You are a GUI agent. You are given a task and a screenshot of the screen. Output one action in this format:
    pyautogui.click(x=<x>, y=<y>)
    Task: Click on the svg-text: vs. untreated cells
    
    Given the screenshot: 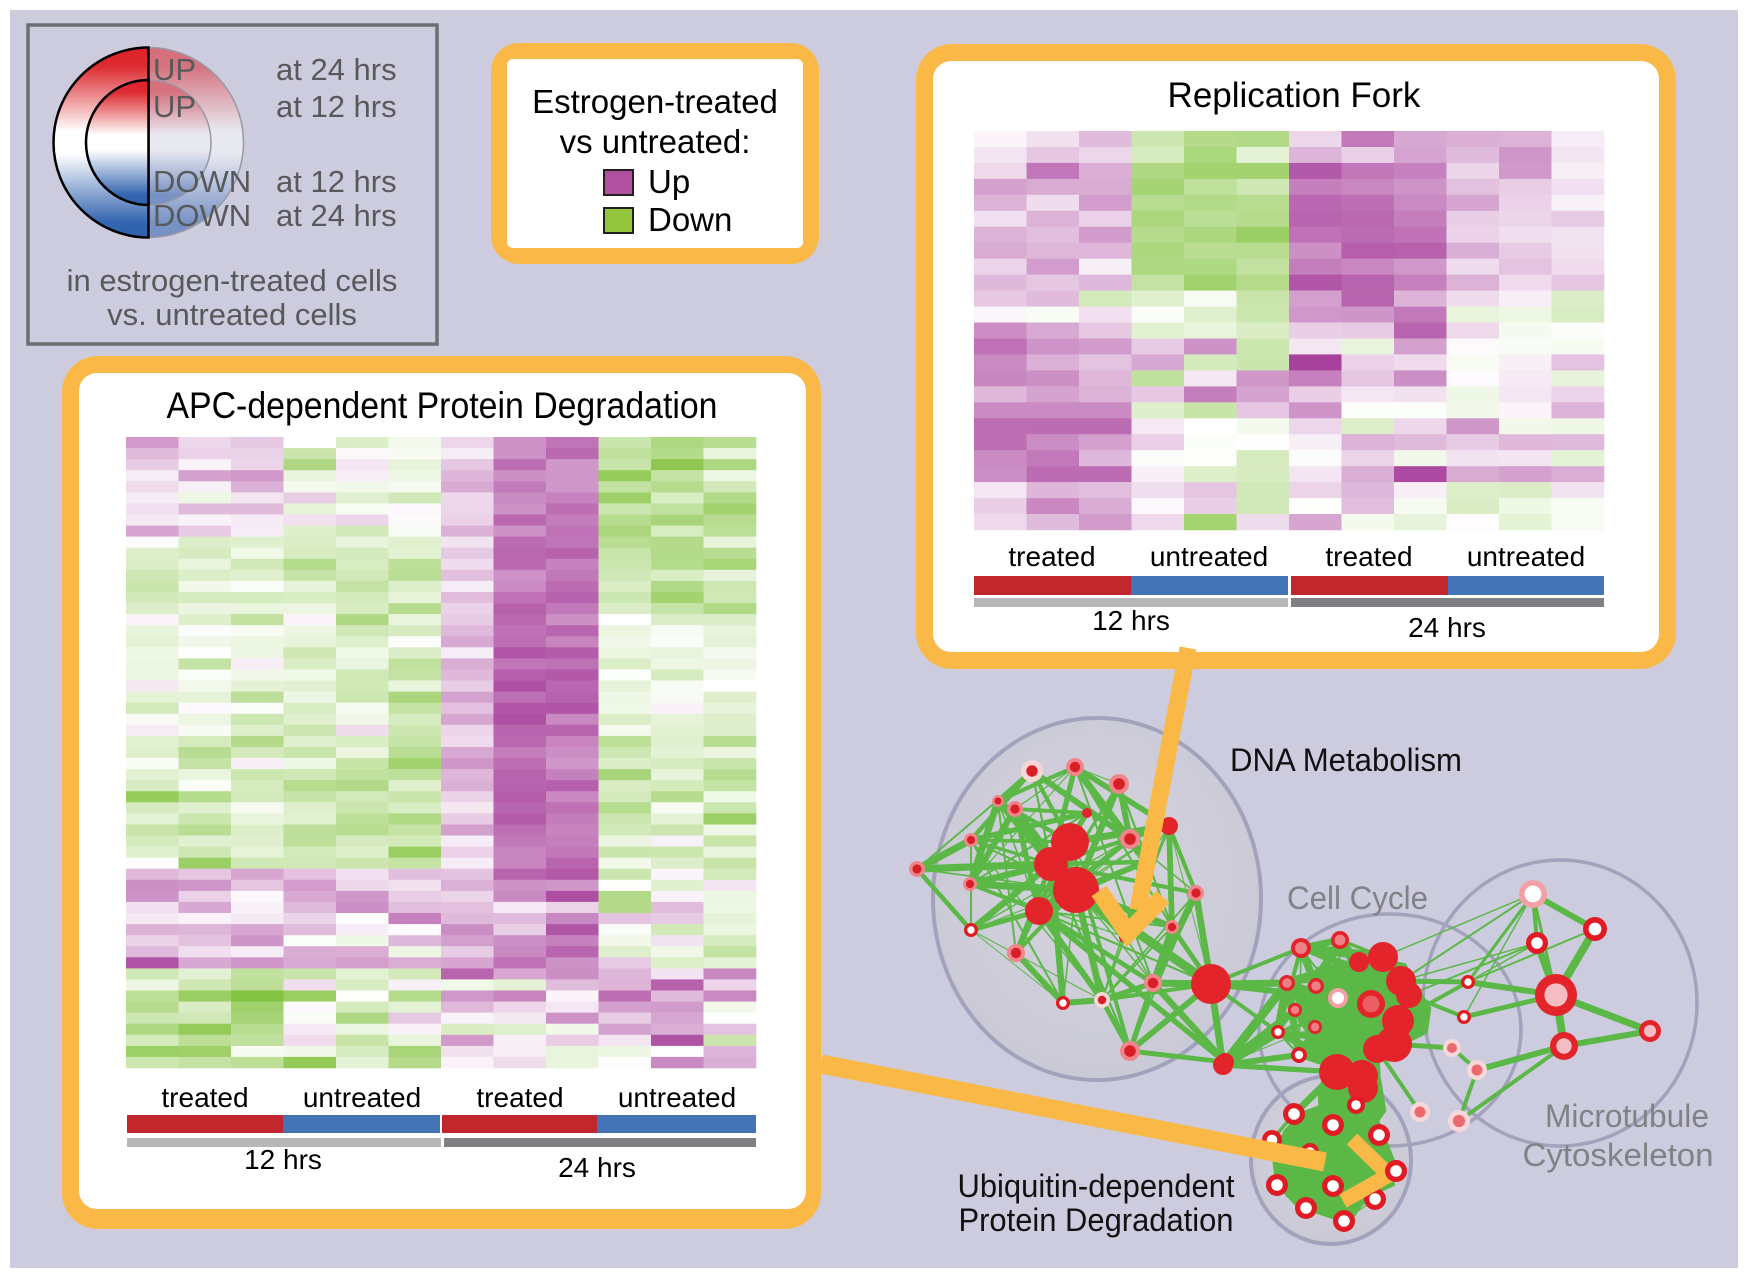 What is the action you would take?
    pyautogui.click(x=232, y=314)
    